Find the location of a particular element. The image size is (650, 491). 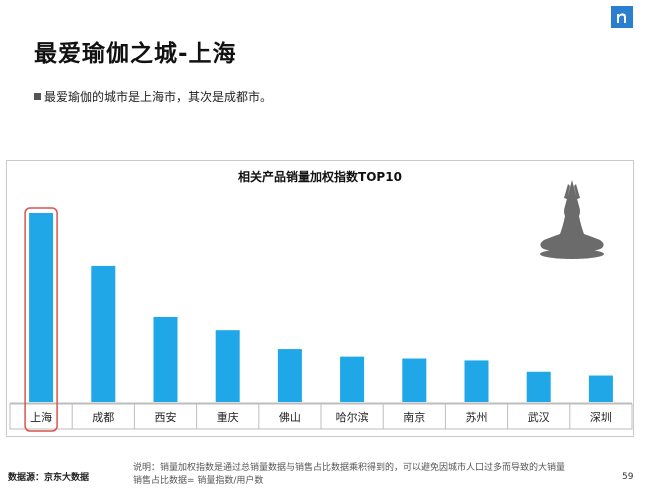

page-title: 最爱瑜伽之城-上海 is located at coordinates (135, 54).